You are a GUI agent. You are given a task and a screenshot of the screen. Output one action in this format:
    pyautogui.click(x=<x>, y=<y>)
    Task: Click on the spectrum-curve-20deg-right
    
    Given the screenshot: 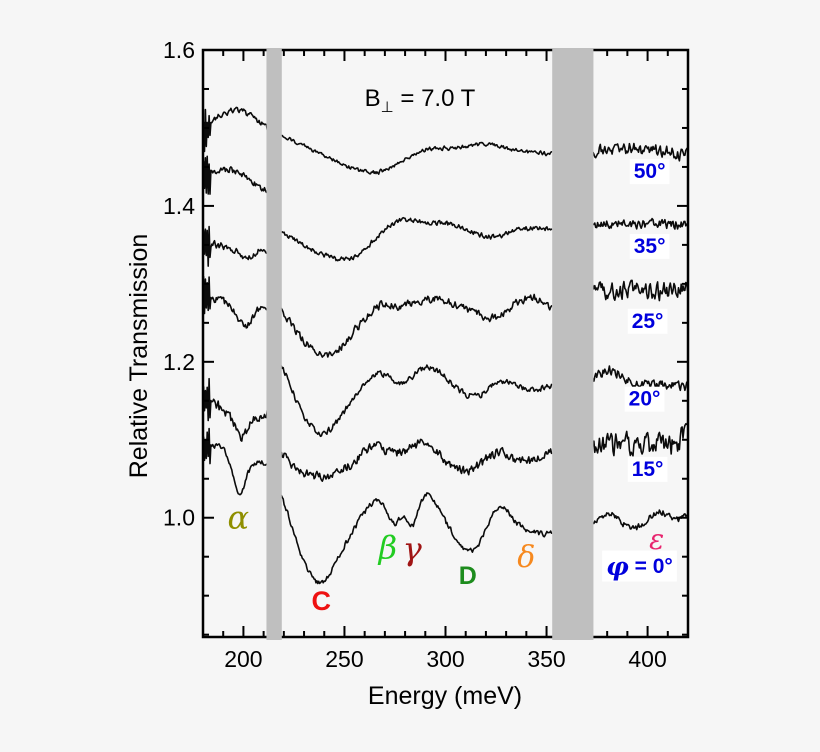 What is the action you would take?
    pyautogui.click(x=640, y=378)
    